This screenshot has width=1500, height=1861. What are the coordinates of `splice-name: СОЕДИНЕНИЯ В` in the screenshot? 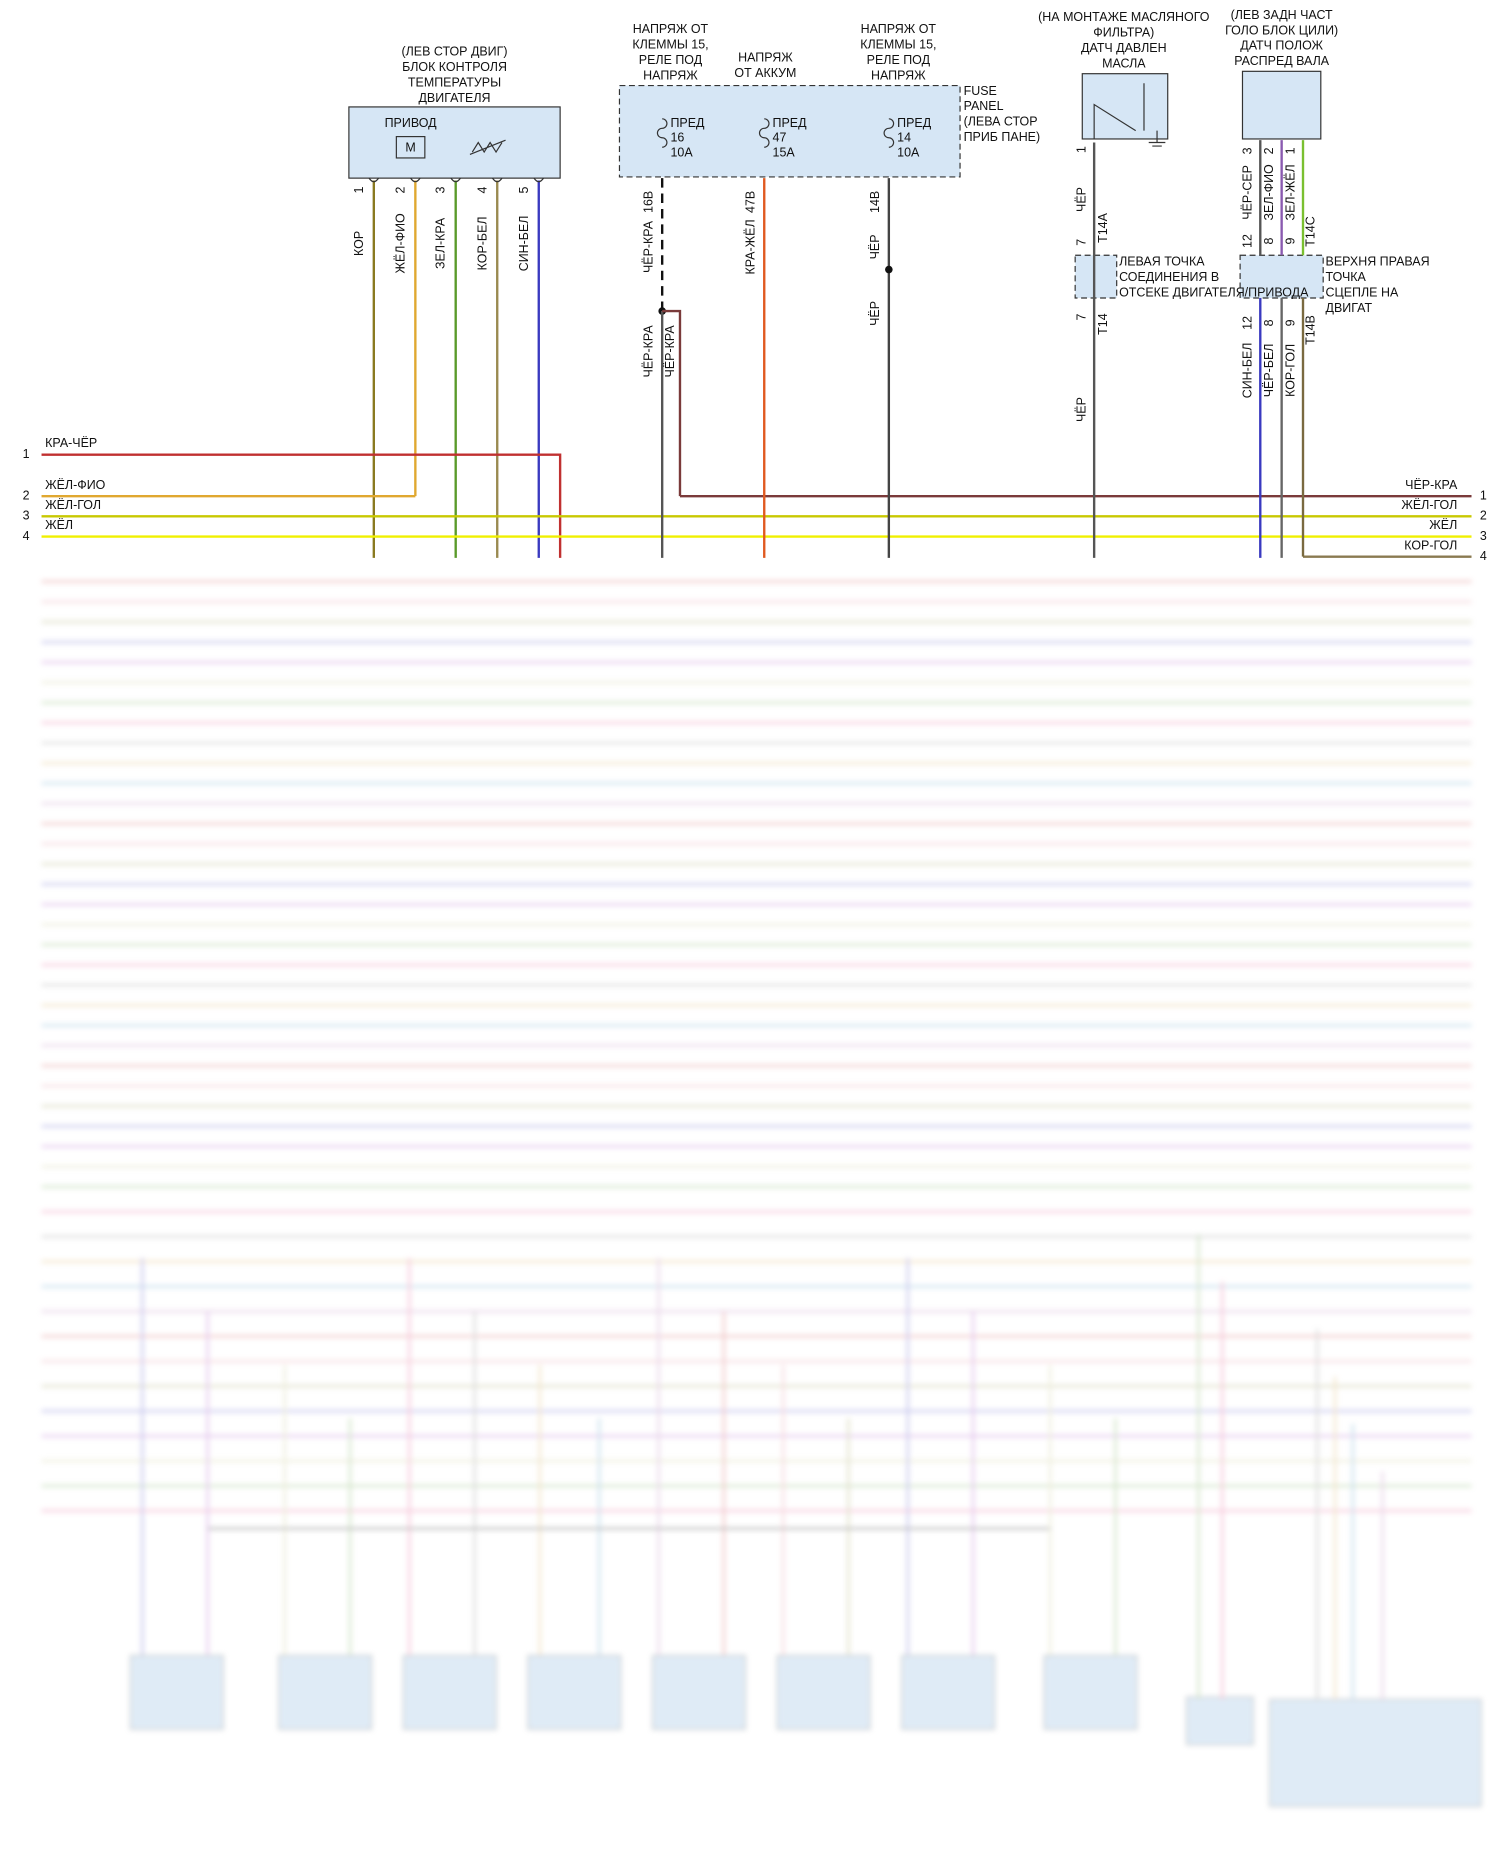 It's located at (1169, 277).